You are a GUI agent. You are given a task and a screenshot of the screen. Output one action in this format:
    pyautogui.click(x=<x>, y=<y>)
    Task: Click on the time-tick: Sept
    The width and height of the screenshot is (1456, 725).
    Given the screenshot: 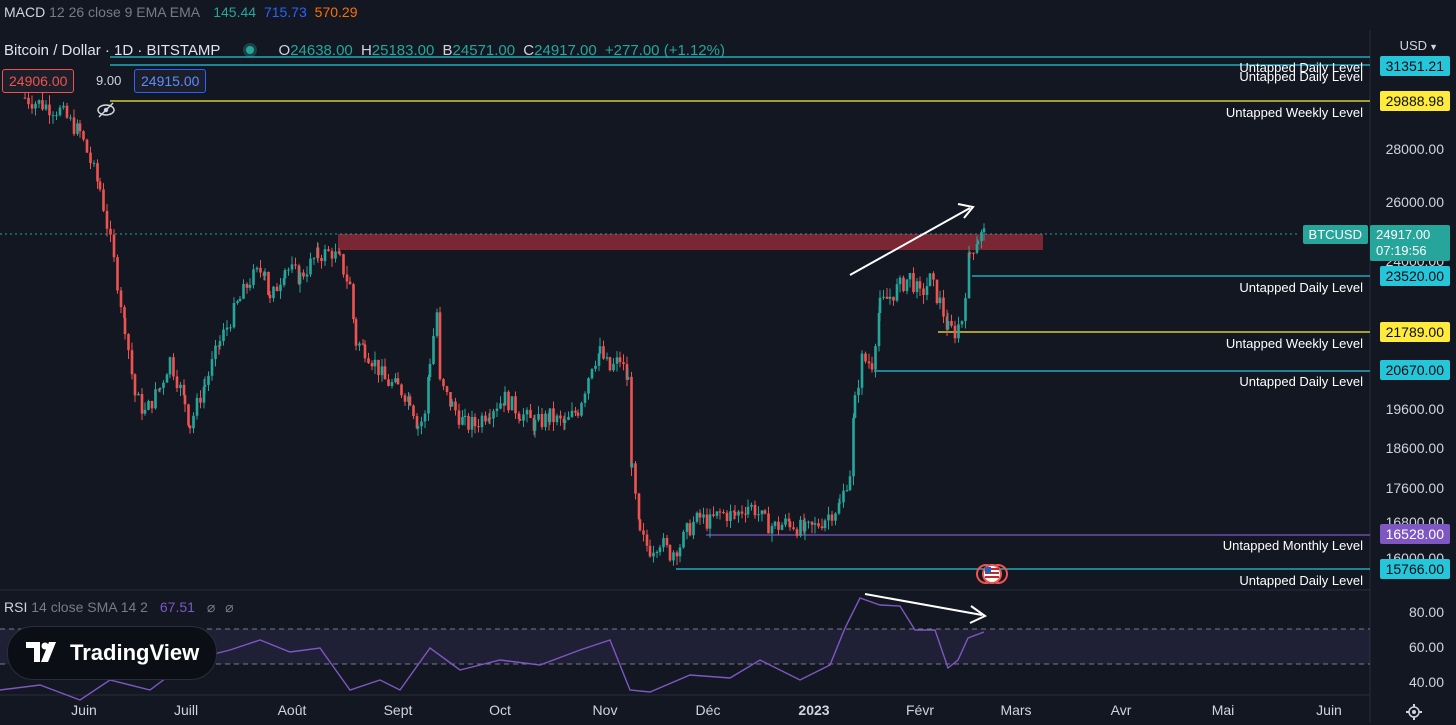 What is the action you would take?
    pyautogui.click(x=398, y=710)
    